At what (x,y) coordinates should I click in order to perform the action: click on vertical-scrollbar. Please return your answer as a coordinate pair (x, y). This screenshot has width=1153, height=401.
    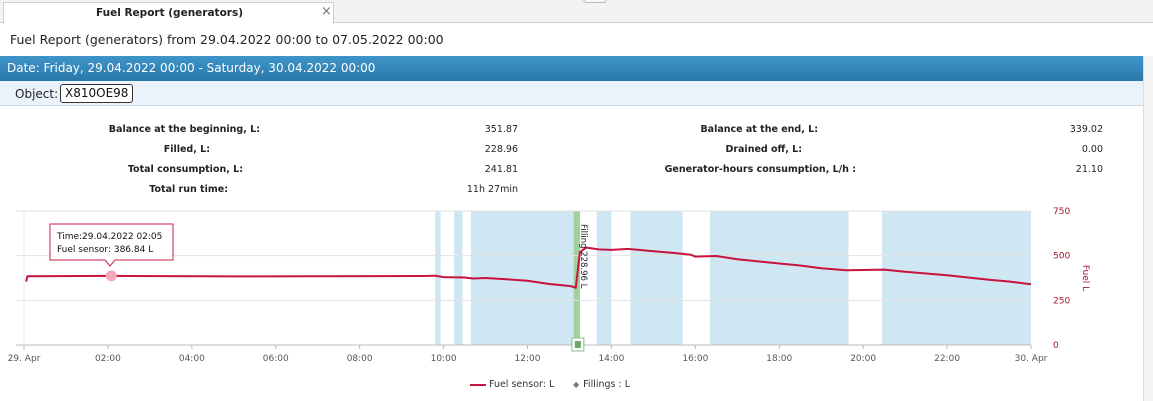
    Looking at the image, I should click on (1148, 228).